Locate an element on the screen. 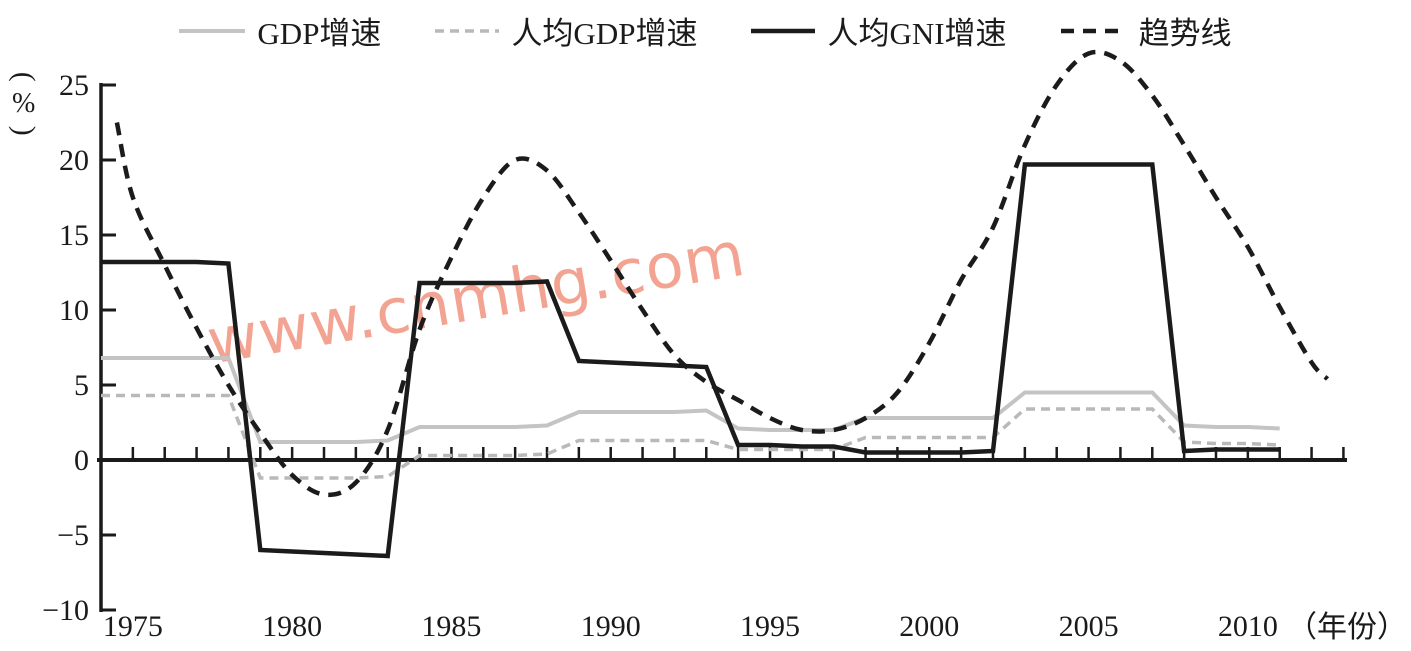 The image size is (1411, 651). svg-text: −5 is located at coordinates (73, 535).